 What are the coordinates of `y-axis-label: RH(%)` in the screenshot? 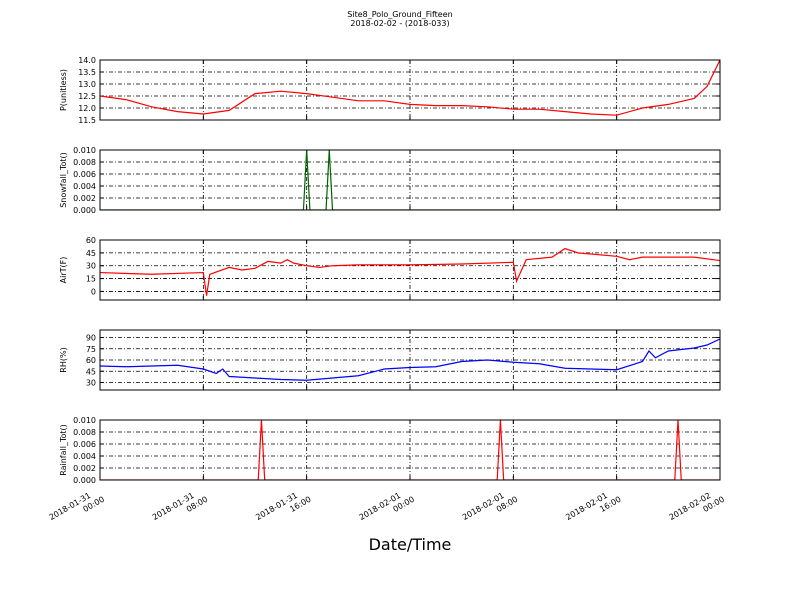 It's located at (63, 359).